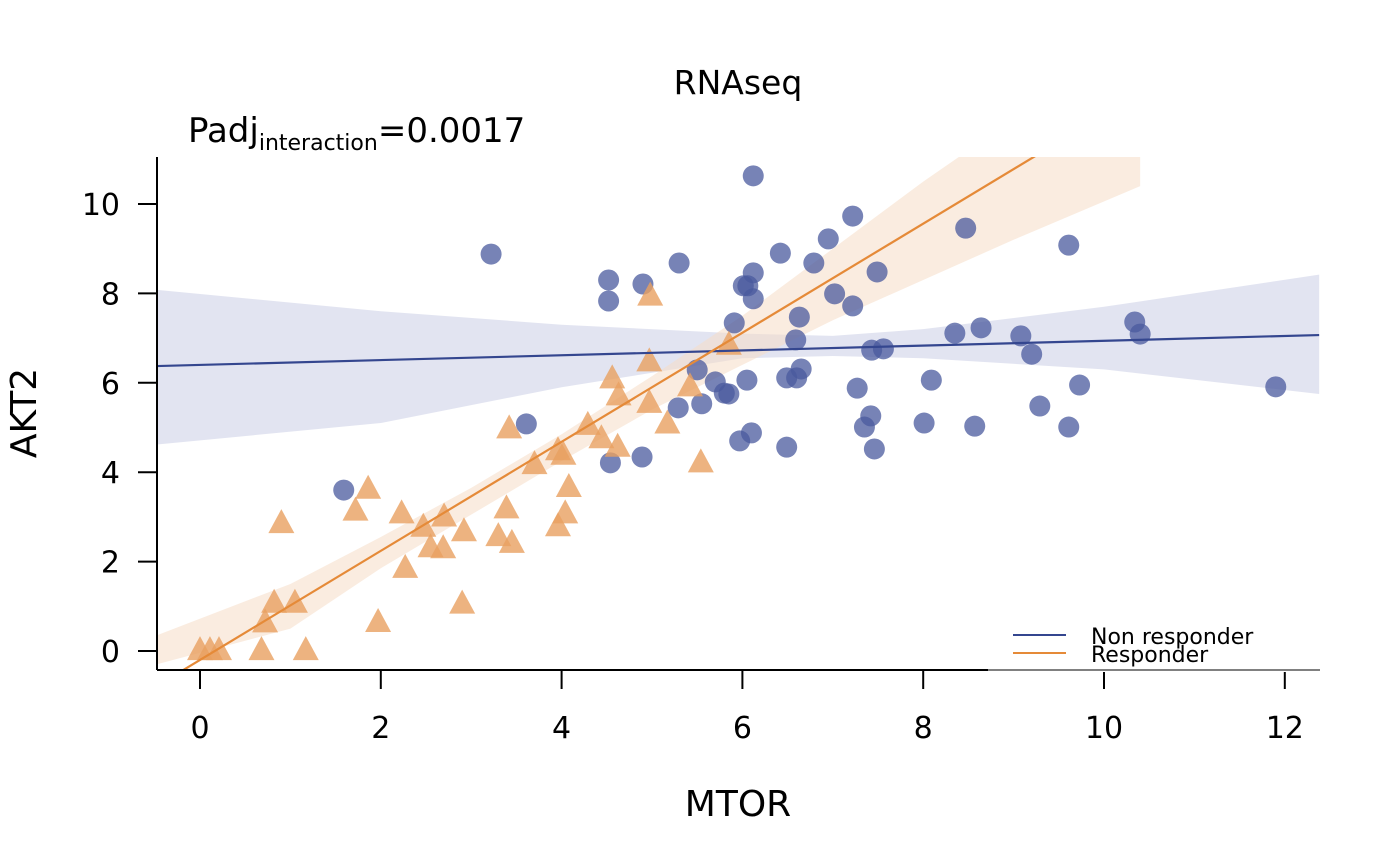 The width and height of the screenshot is (1400, 866). Describe the element at coordinates (923, 728) in the screenshot. I see `x-tick-label: 8` at that location.